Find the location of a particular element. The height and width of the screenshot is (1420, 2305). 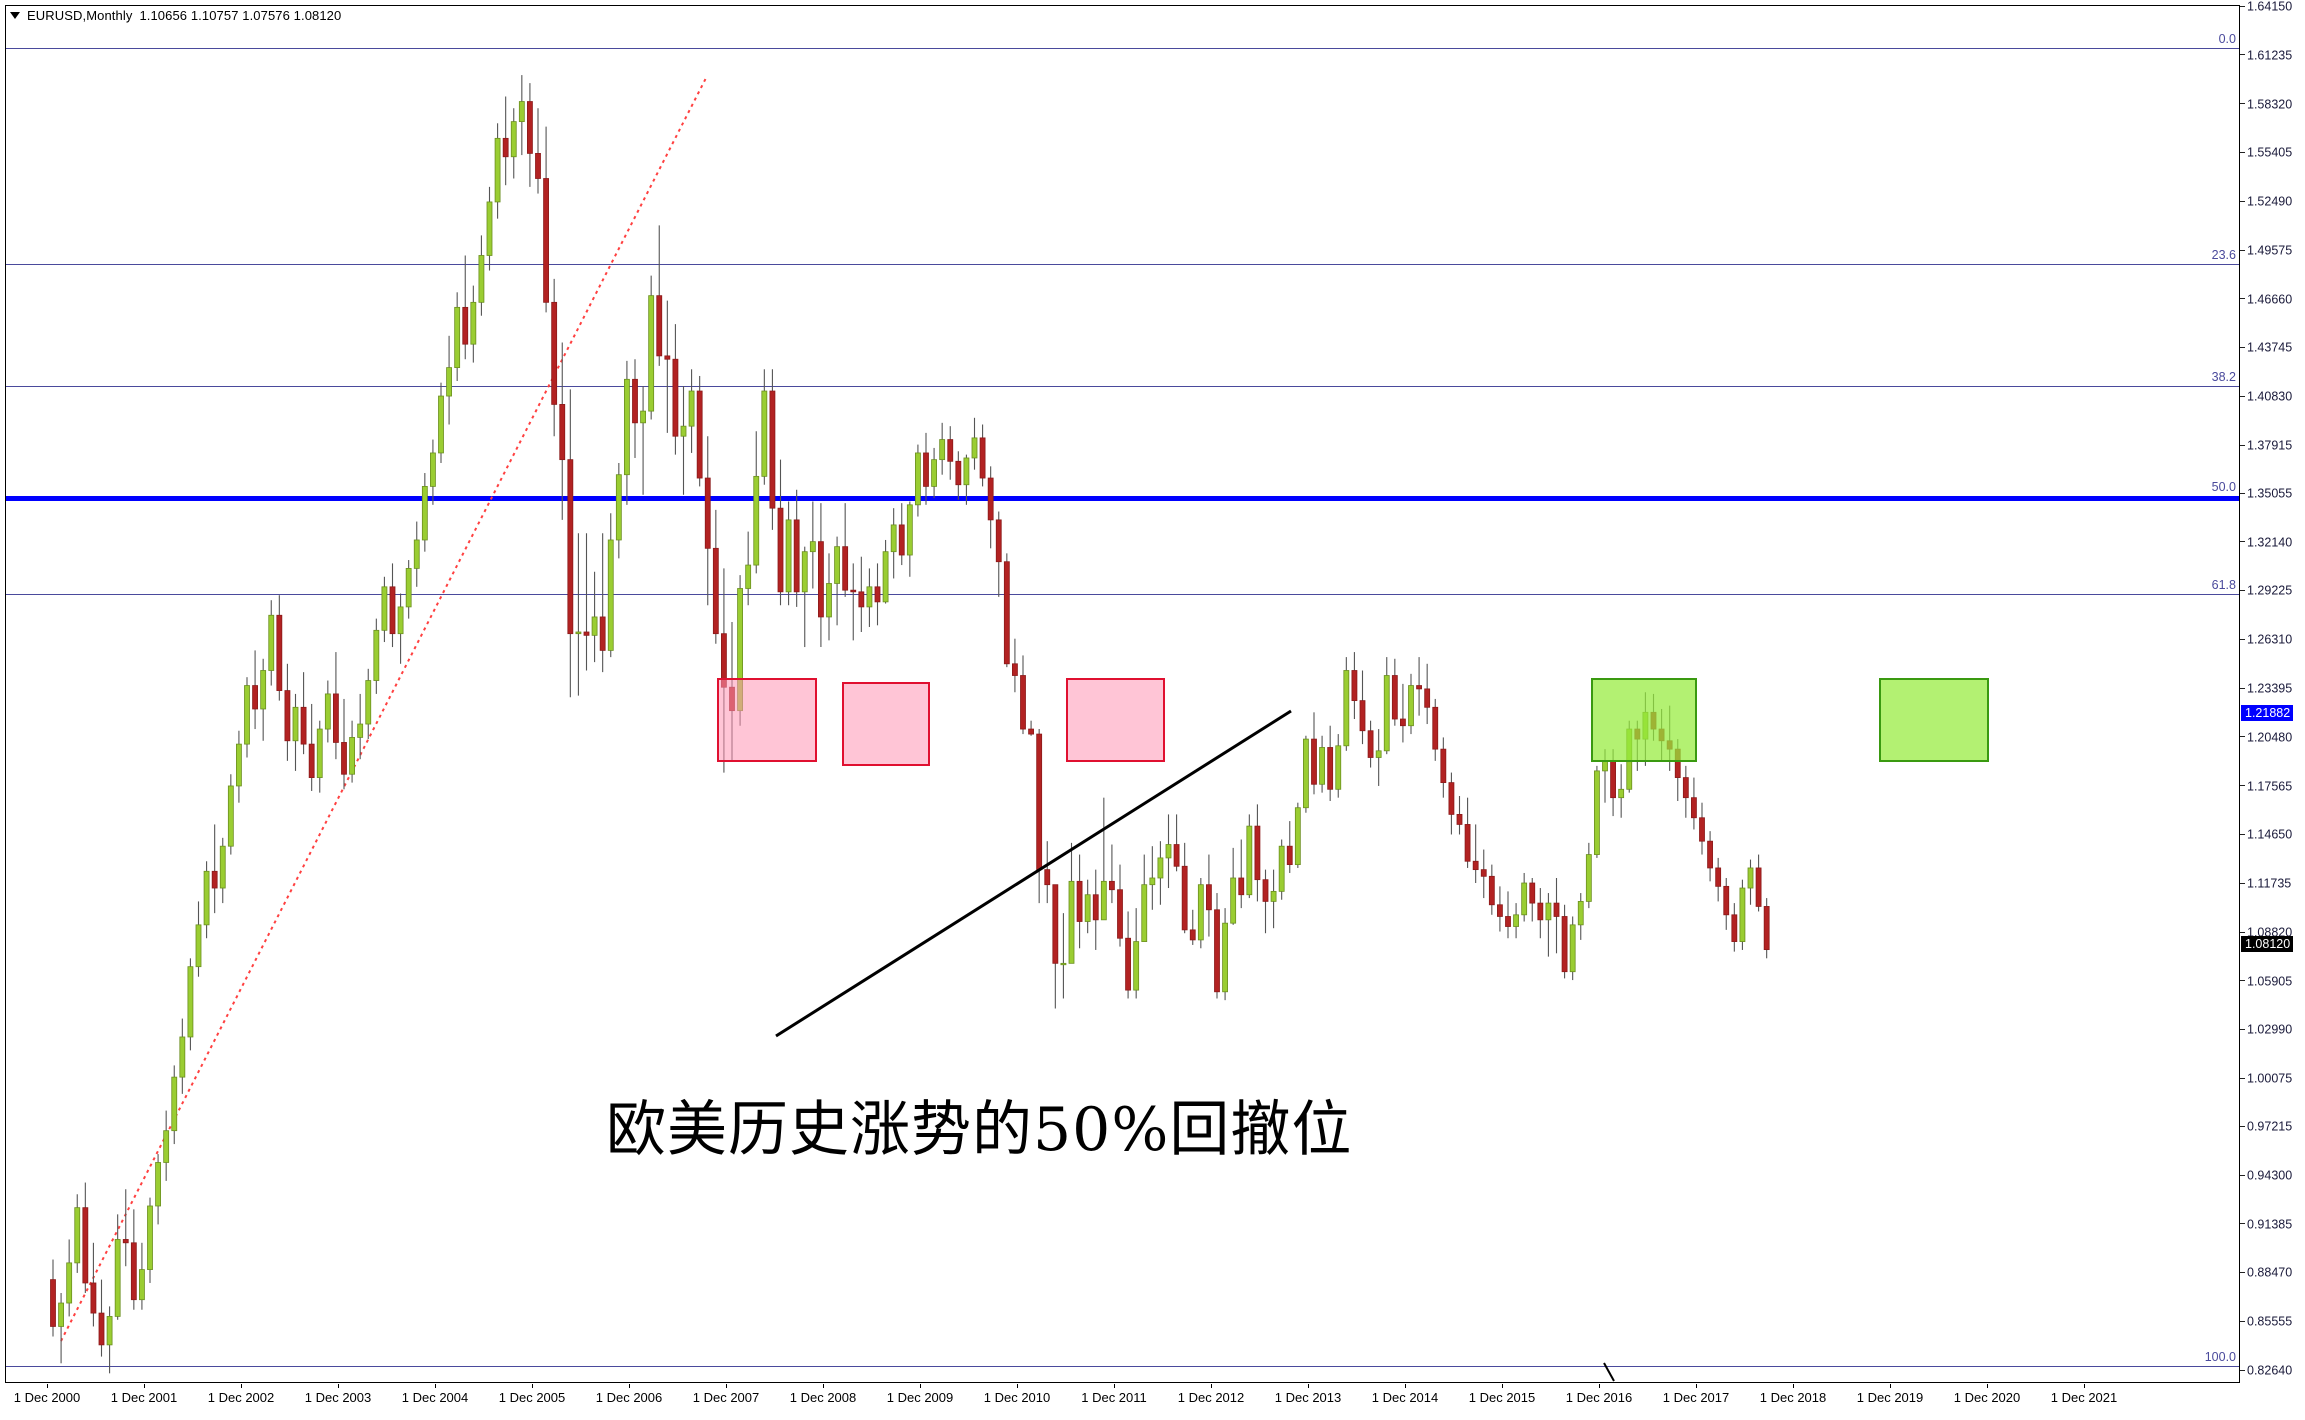

date-tick-label: 1 Dec 2008 is located at coordinates (823, 1397).